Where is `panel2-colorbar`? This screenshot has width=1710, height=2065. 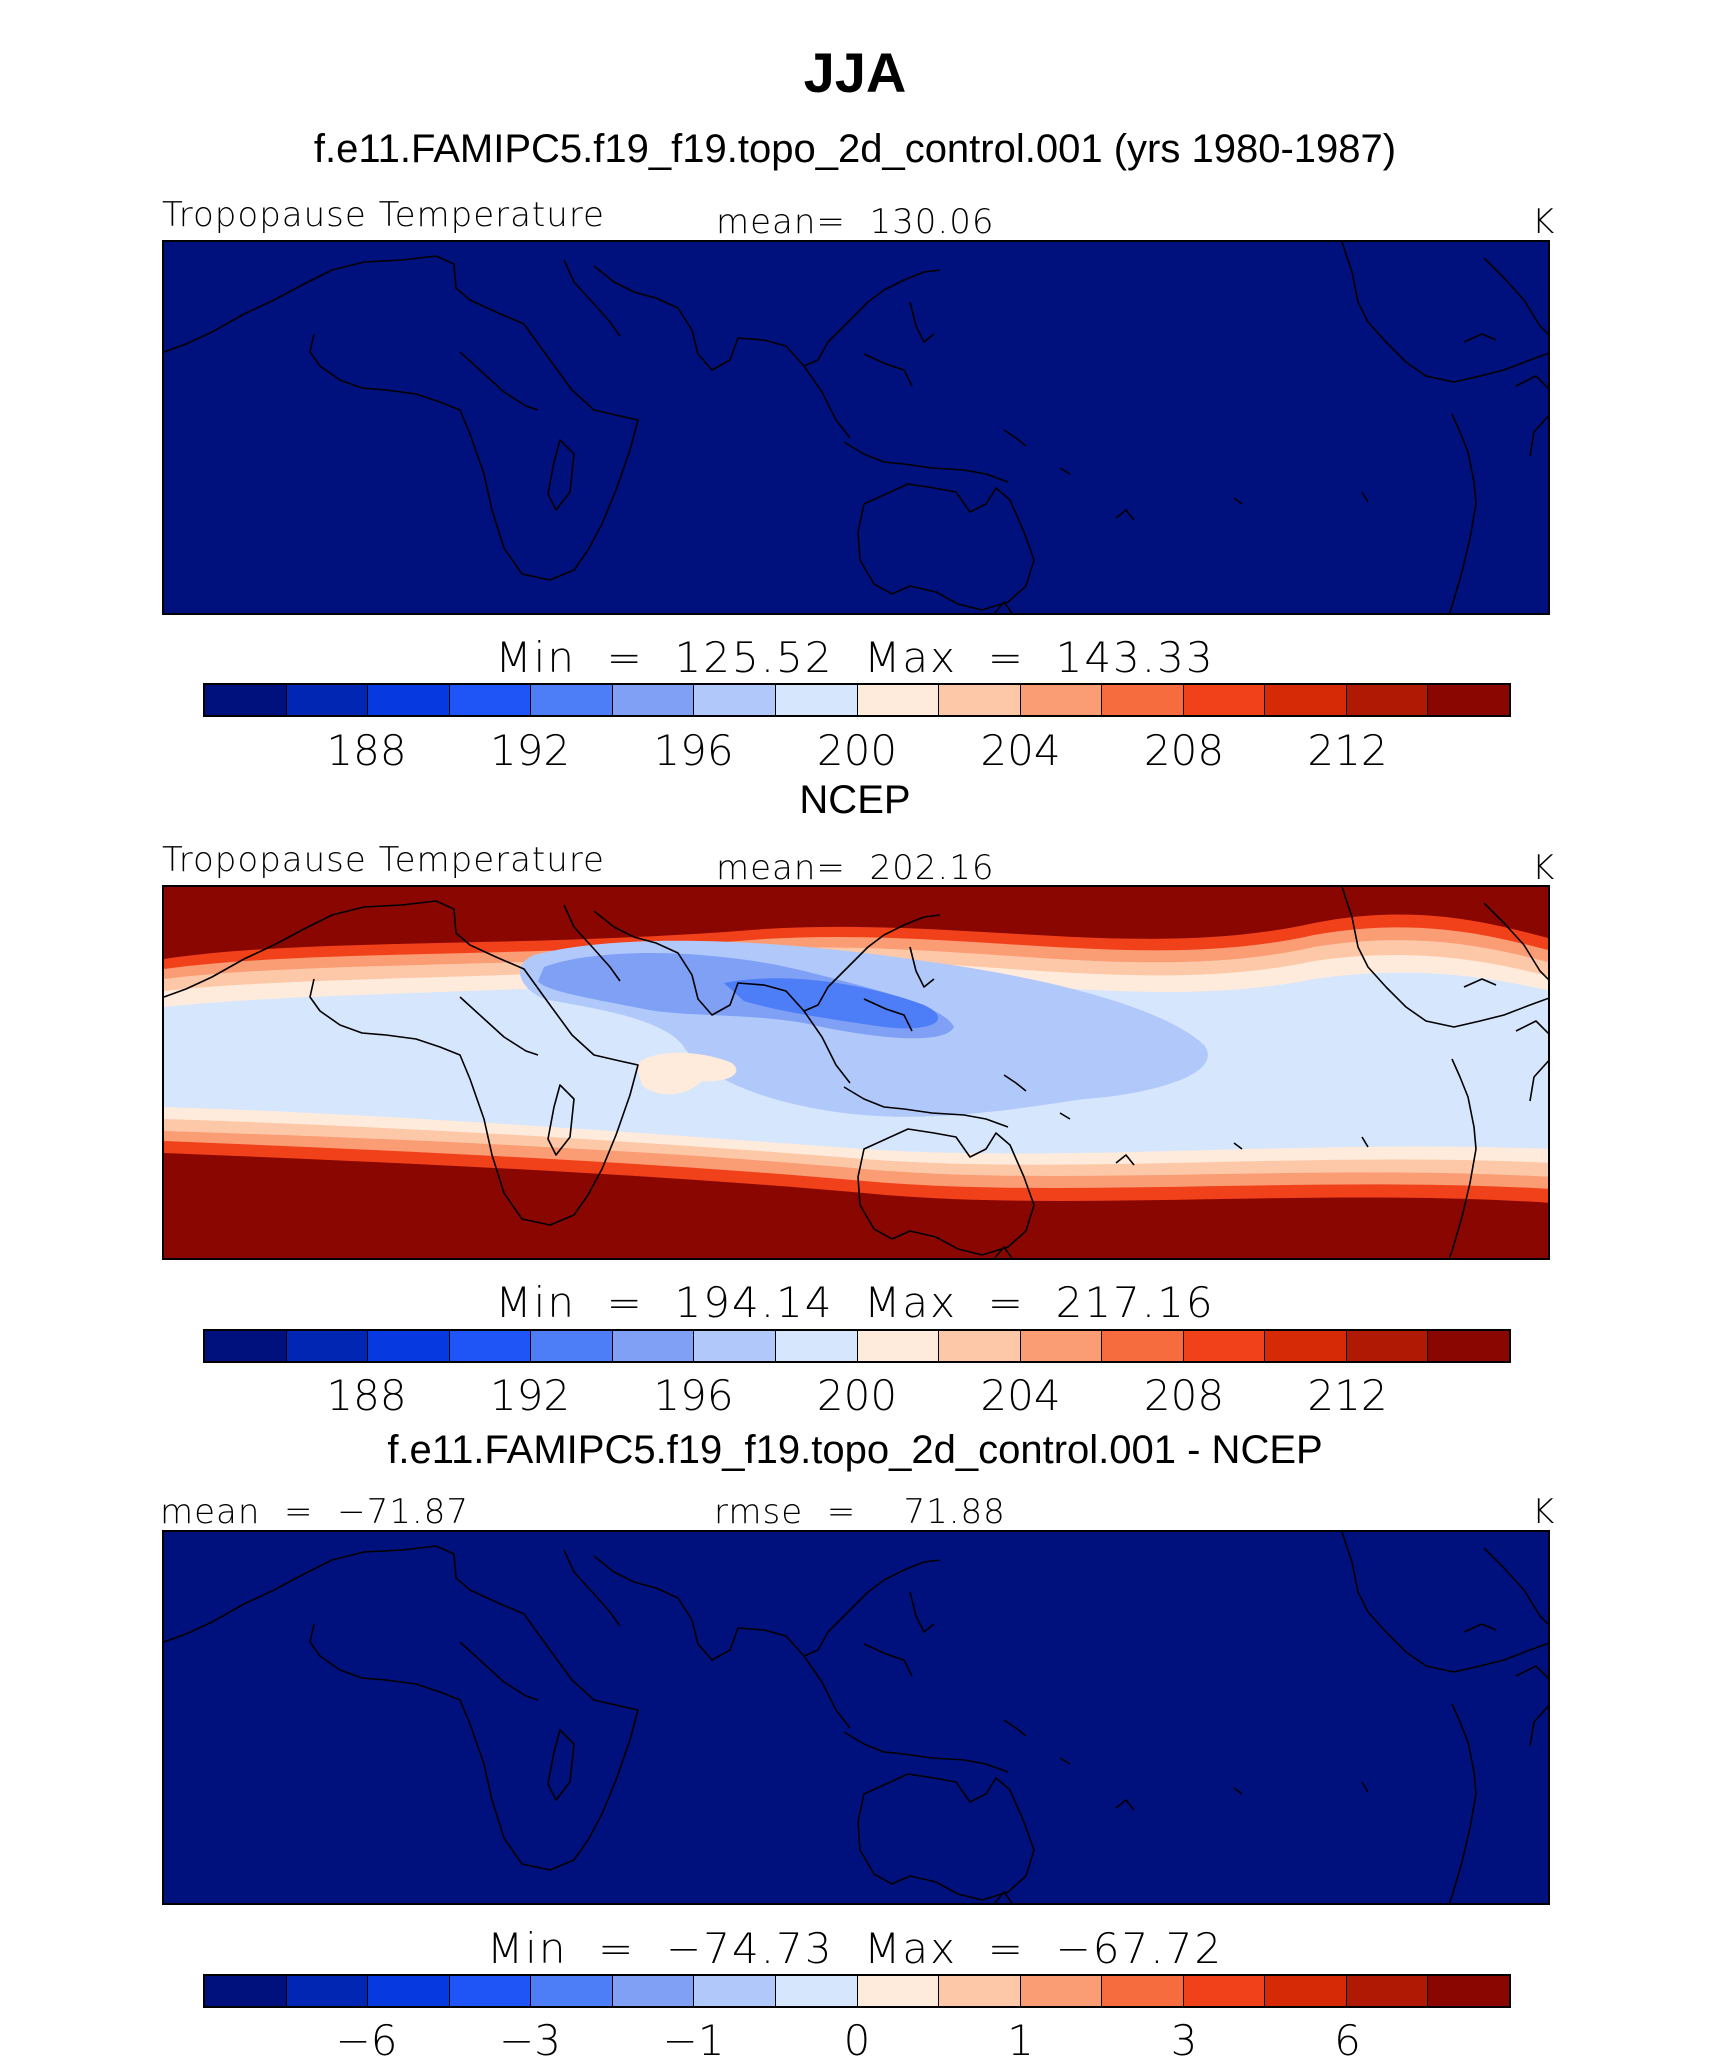 panel2-colorbar is located at coordinates (857, 1346).